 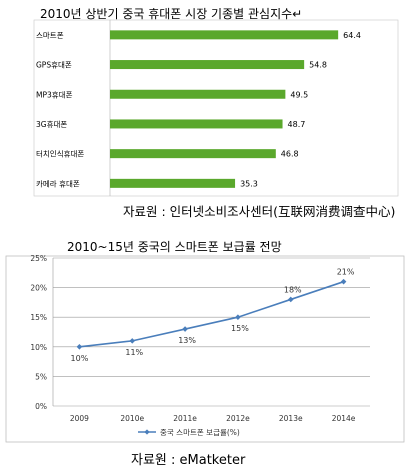 What do you see at coordinates (51, 124) in the screenshot?
I see `bar-category-label: 3G휴대폰` at bounding box center [51, 124].